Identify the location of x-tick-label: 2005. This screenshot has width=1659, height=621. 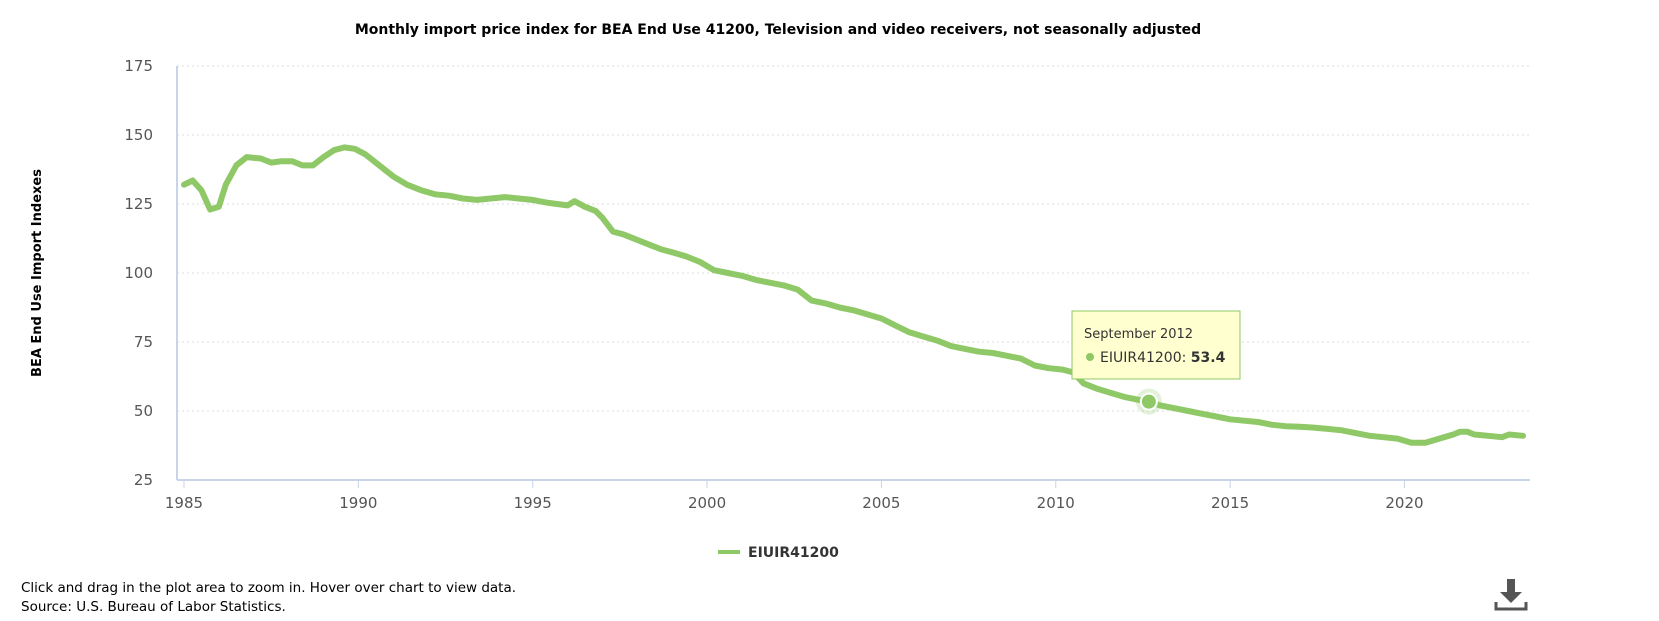
(881, 503).